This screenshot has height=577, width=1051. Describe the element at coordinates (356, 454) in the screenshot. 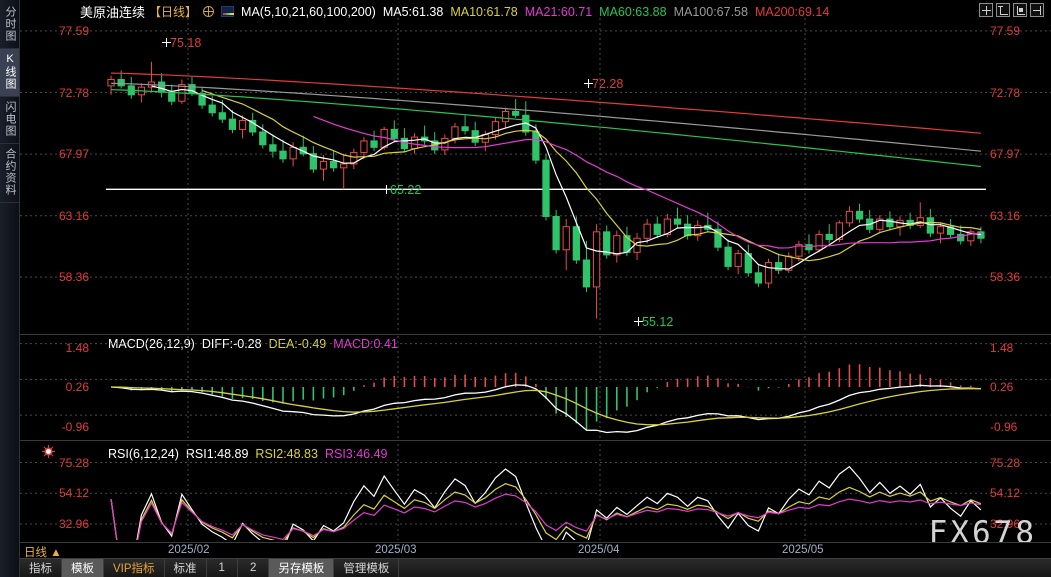

I see `rsi3-value: RSI3:46.49` at that location.